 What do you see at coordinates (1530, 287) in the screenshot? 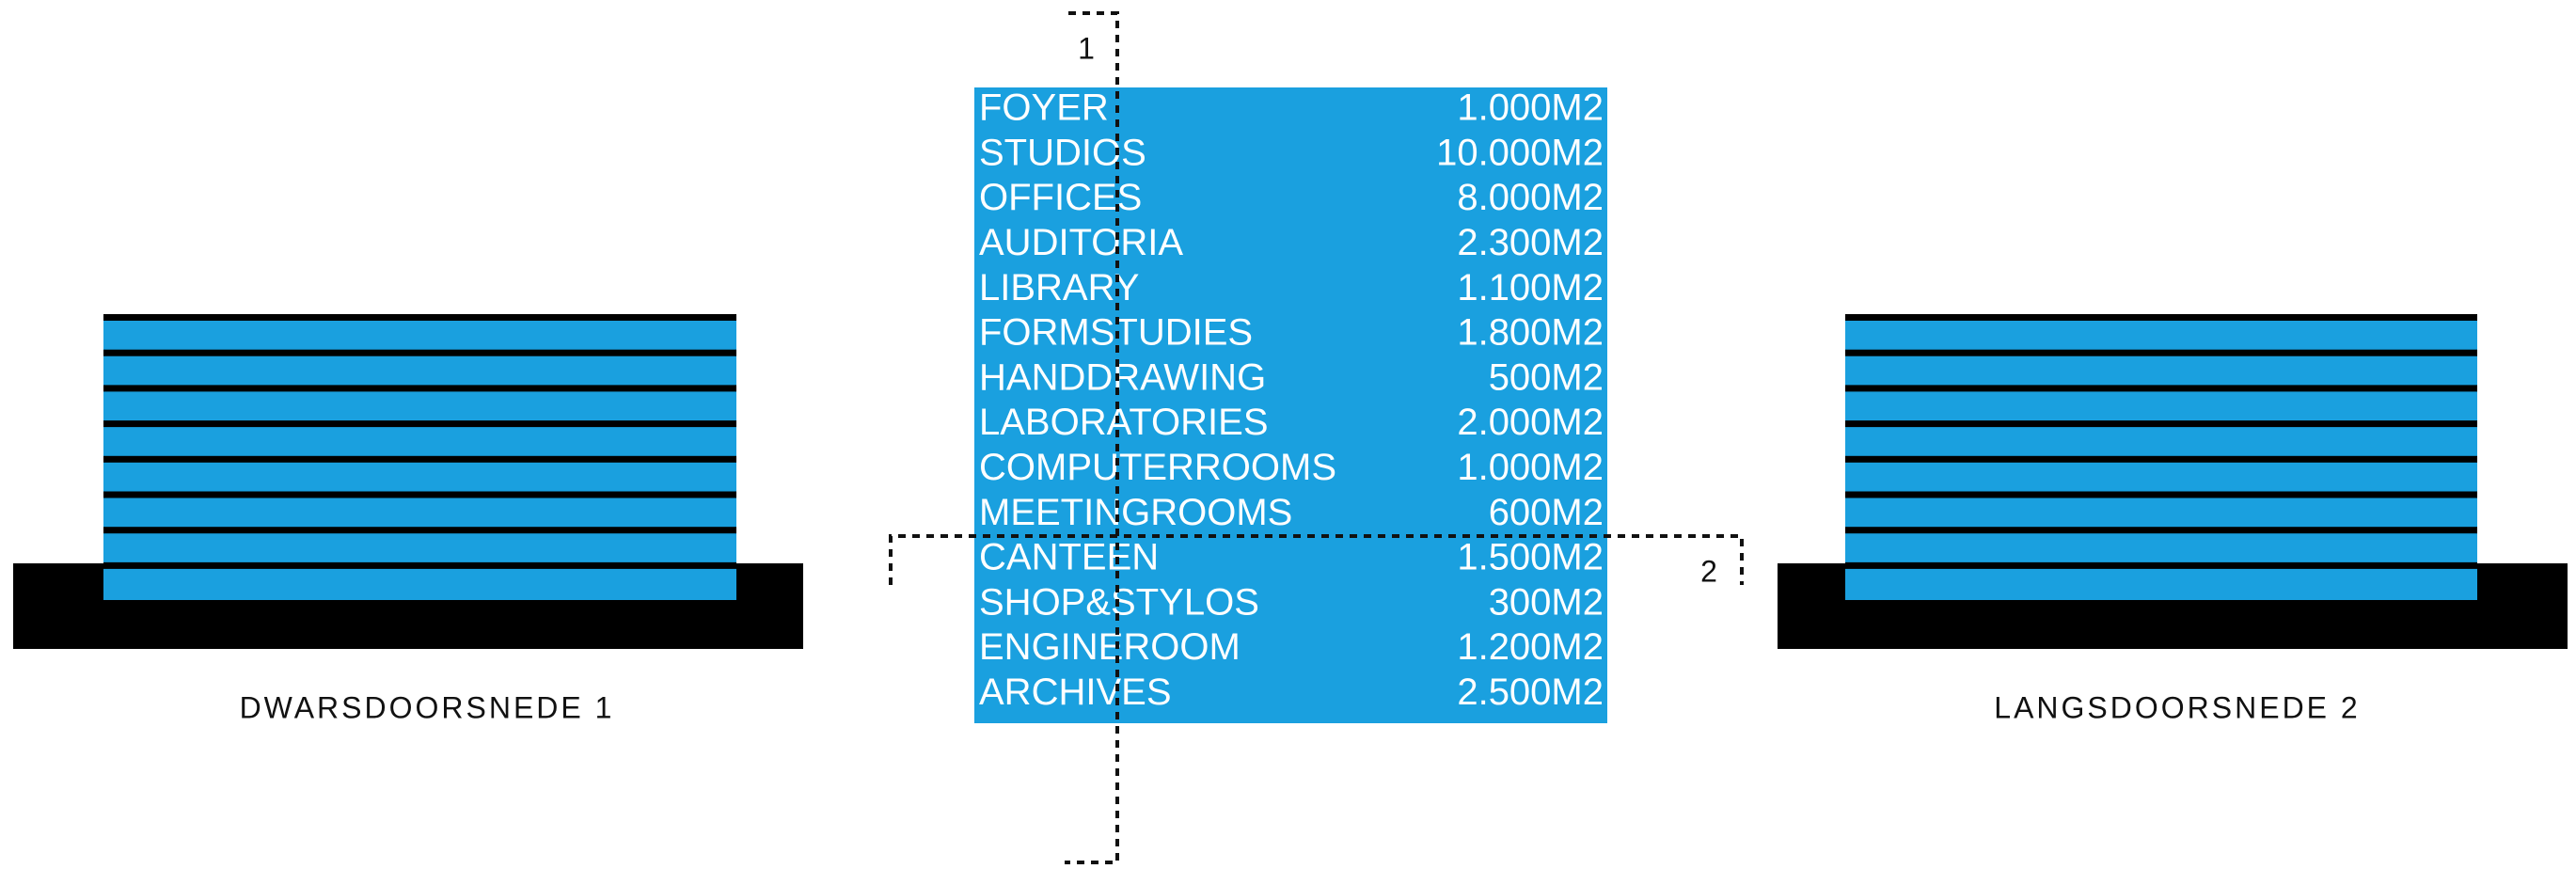
I see `room-area: 1.100M2` at bounding box center [1530, 287].